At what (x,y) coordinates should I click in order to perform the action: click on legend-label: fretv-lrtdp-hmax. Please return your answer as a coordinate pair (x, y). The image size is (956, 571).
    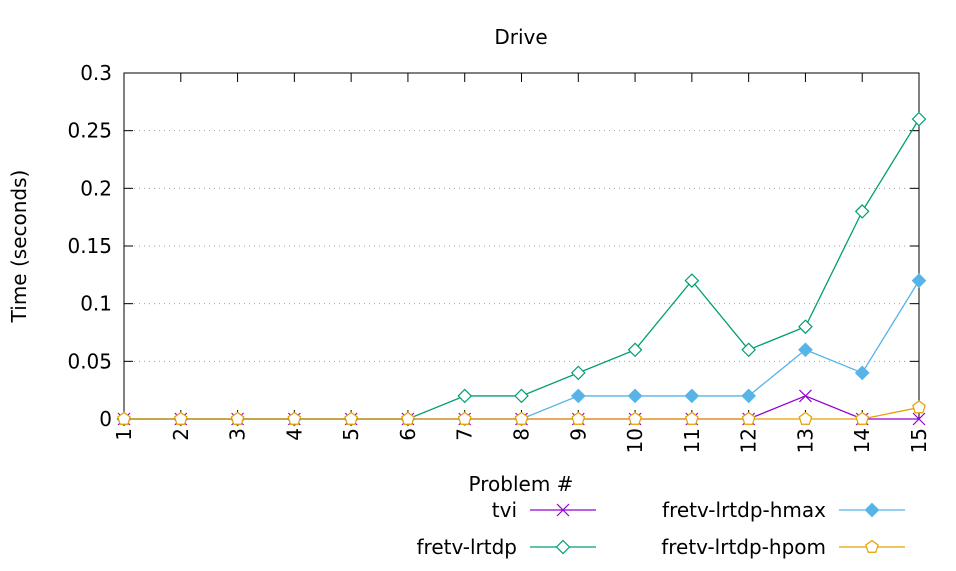
    Looking at the image, I should click on (744, 510).